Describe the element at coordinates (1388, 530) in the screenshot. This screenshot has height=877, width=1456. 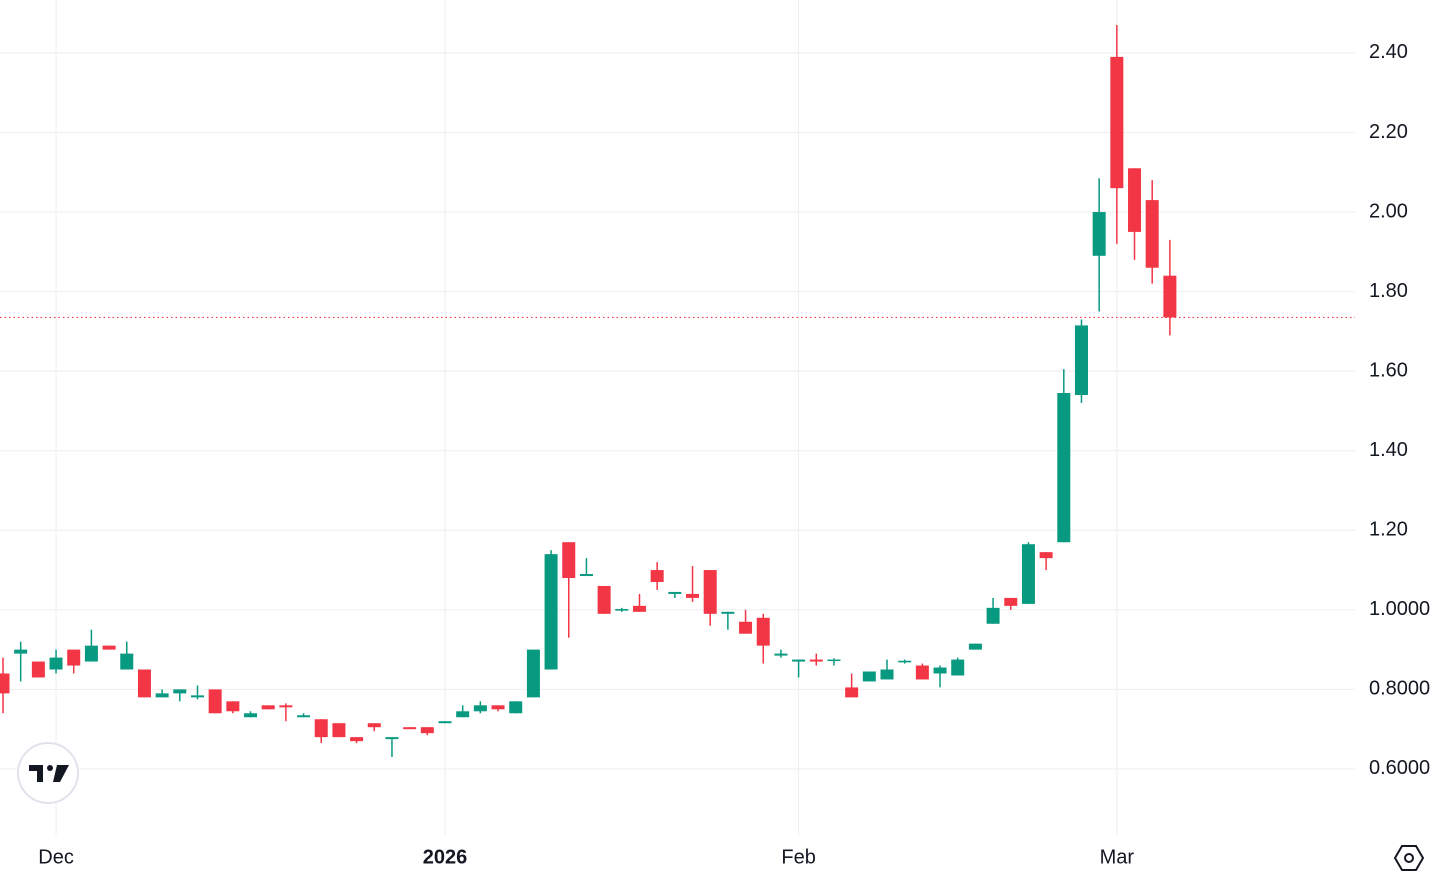
I see `y-tick-label: 1.20` at that location.